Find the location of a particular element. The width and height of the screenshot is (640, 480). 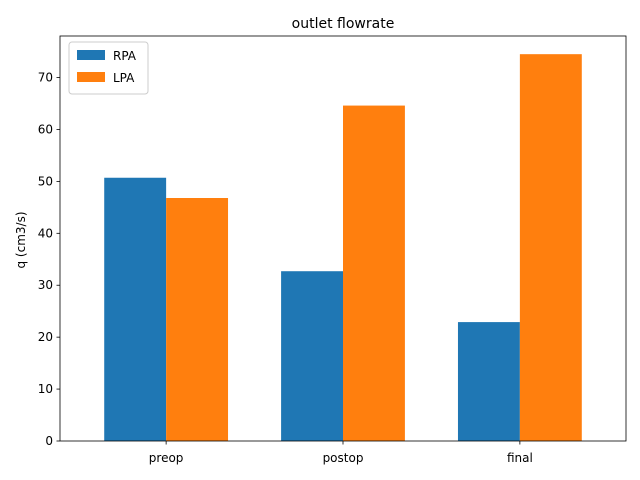

x-tick-label: postop is located at coordinates (343, 458).